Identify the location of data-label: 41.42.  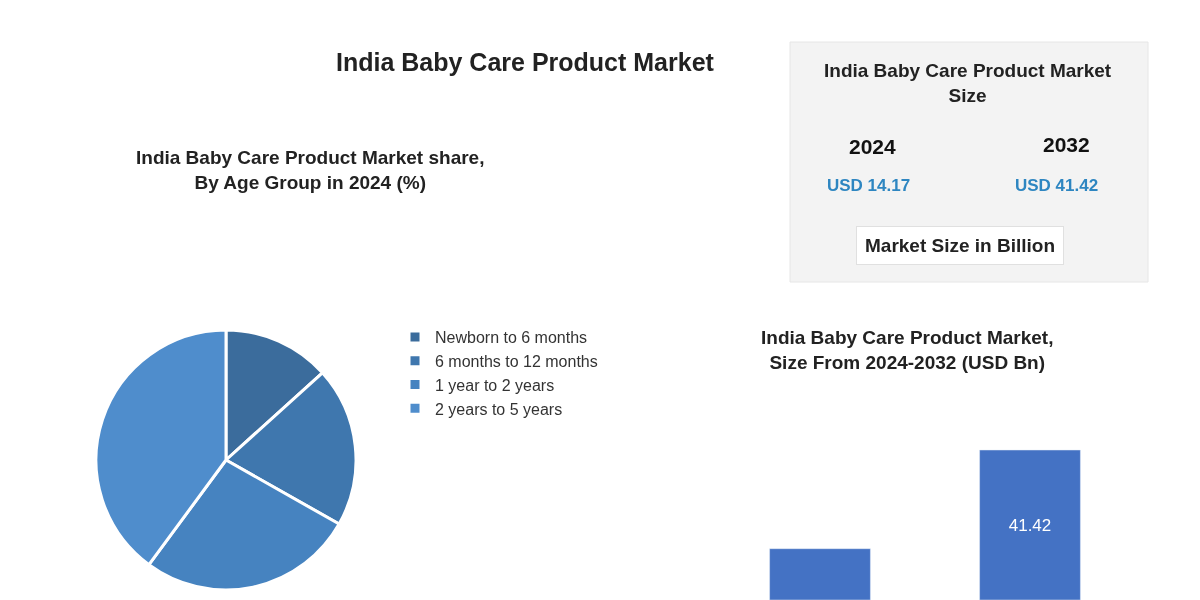
(1030, 525).